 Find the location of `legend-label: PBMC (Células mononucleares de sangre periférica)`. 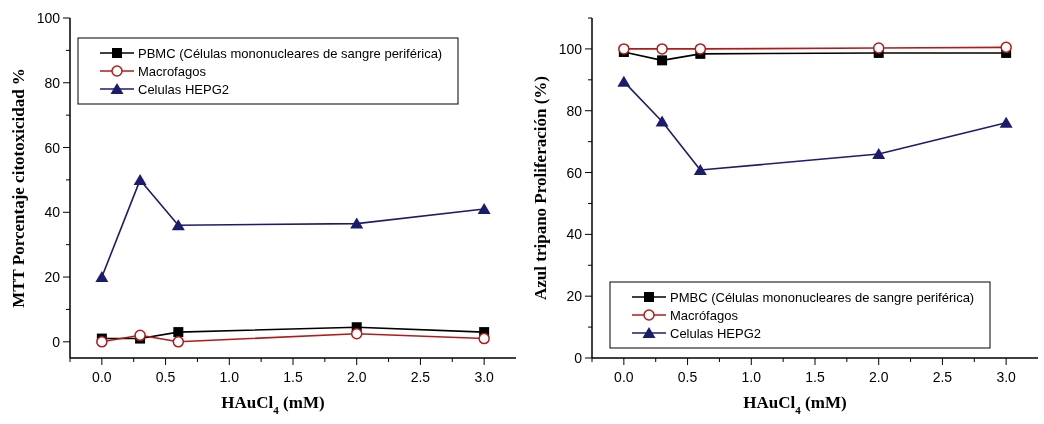

legend-label: PBMC (Células mononucleares de sangre periférica) is located at coordinates (290, 53).